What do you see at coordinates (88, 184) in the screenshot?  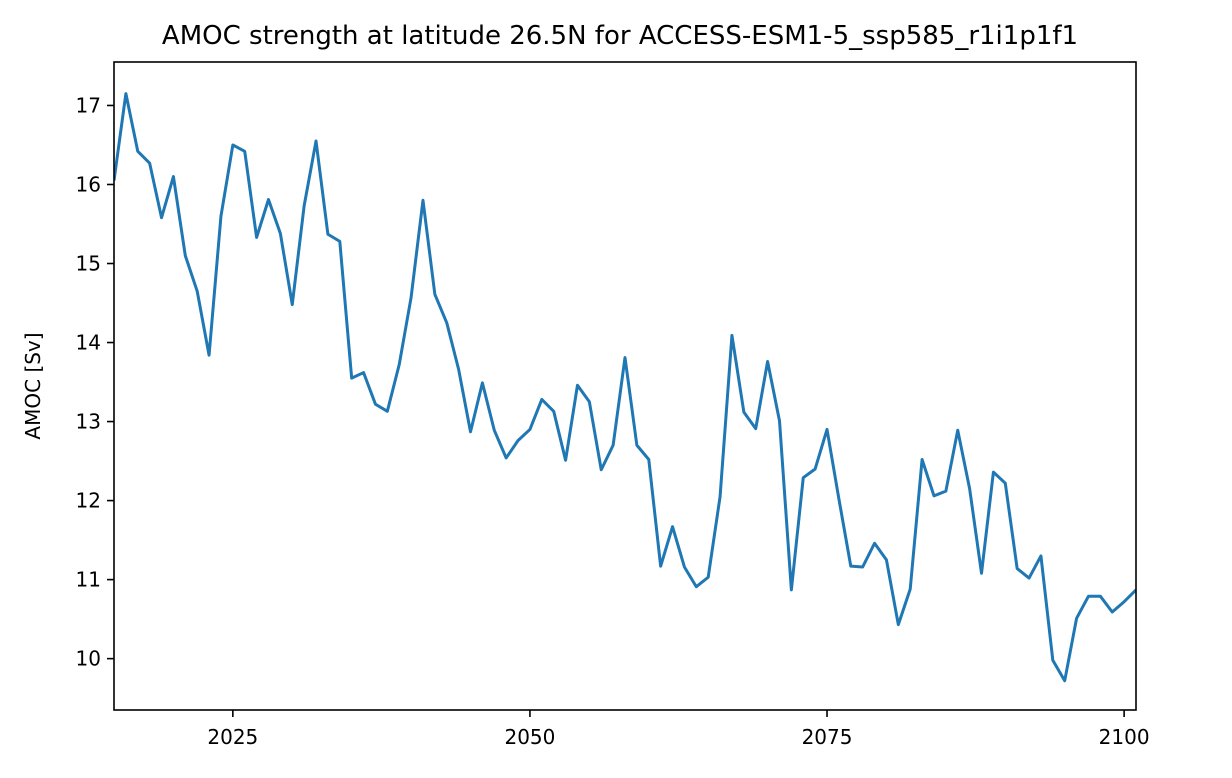 I see `y-tick-label: 16` at bounding box center [88, 184].